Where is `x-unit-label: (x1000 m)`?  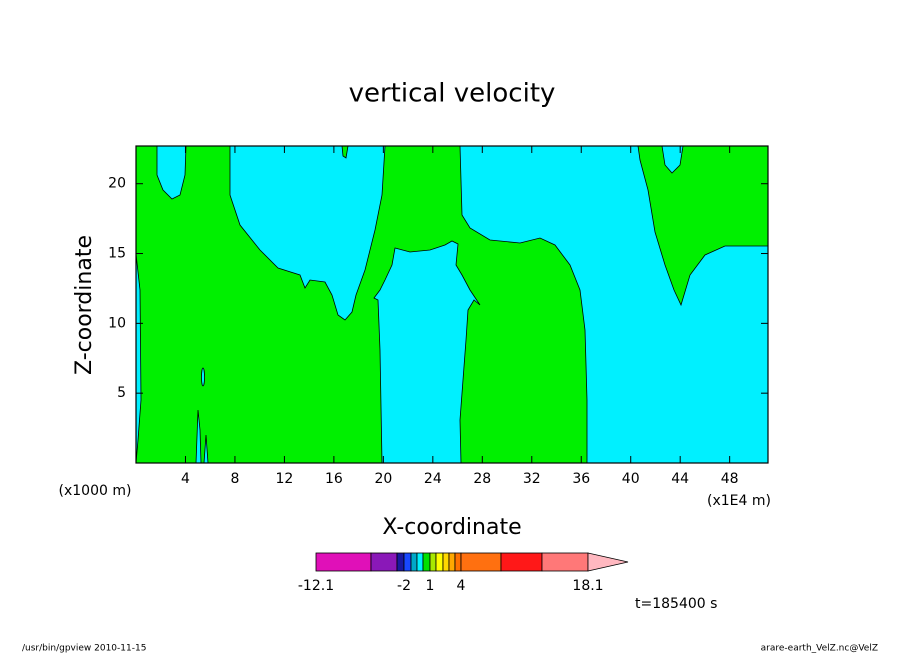
x-unit-label: (x1000 m) is located at coordinates (95, 491).